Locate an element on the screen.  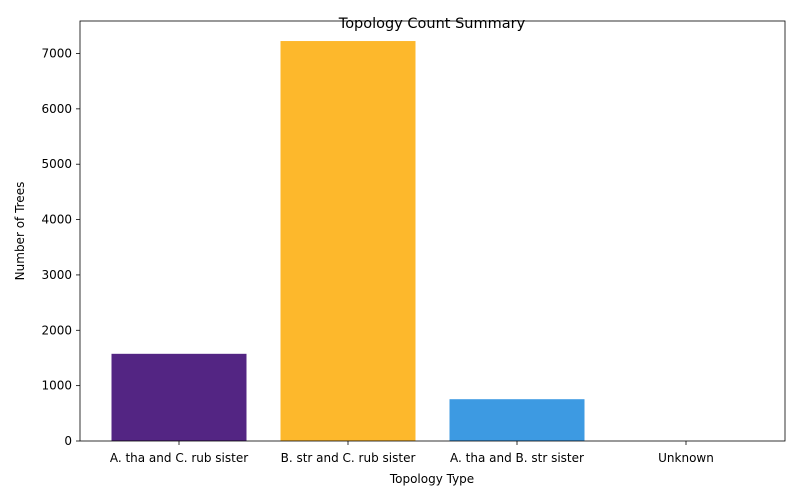
x-axis-label: Topology Type is located at coordinates (431, 479).